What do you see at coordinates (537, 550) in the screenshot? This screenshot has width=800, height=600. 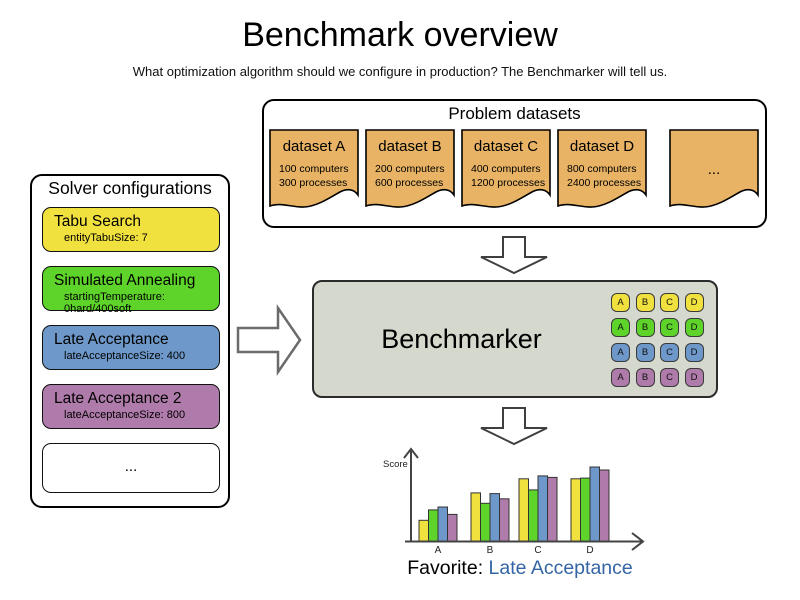 I see `x-tick-label: C` at bounding box center [537, 550].